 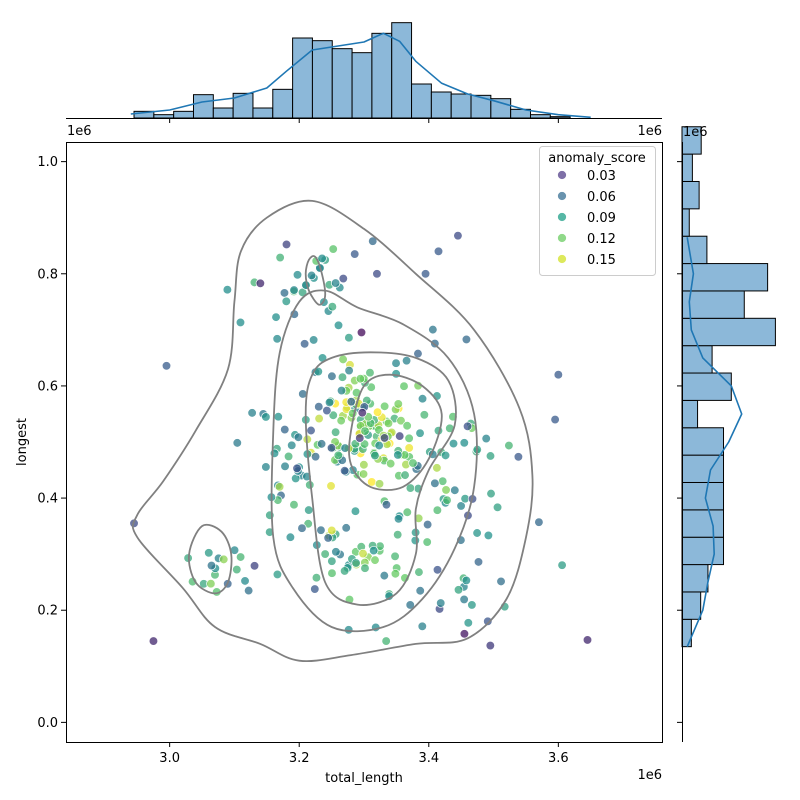 What do you see at coordinates (360, 75) in the screenshot?
I see `x-kde-curve` at bounding box center [360, 75].